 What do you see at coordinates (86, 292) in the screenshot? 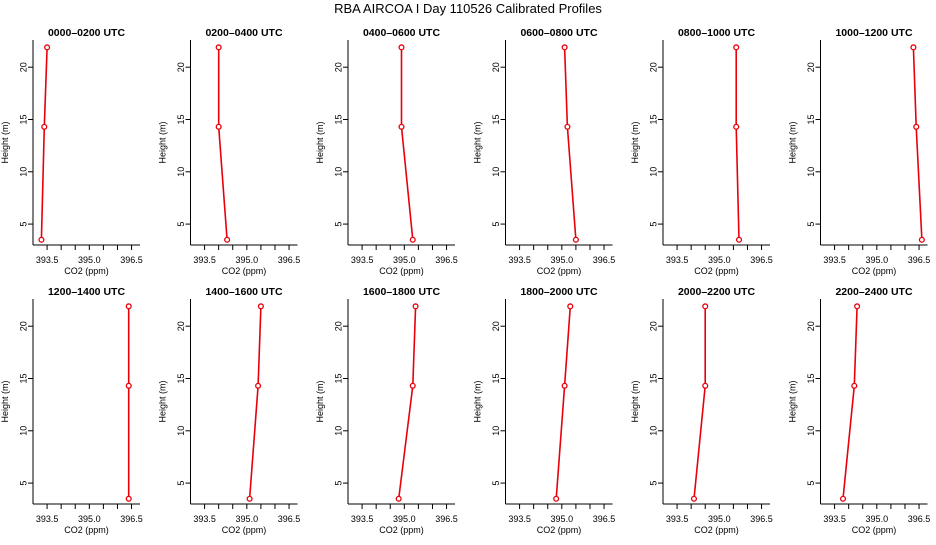
I see `panel-title: 1200–1400 UTC` at bounding box center [86, 292].